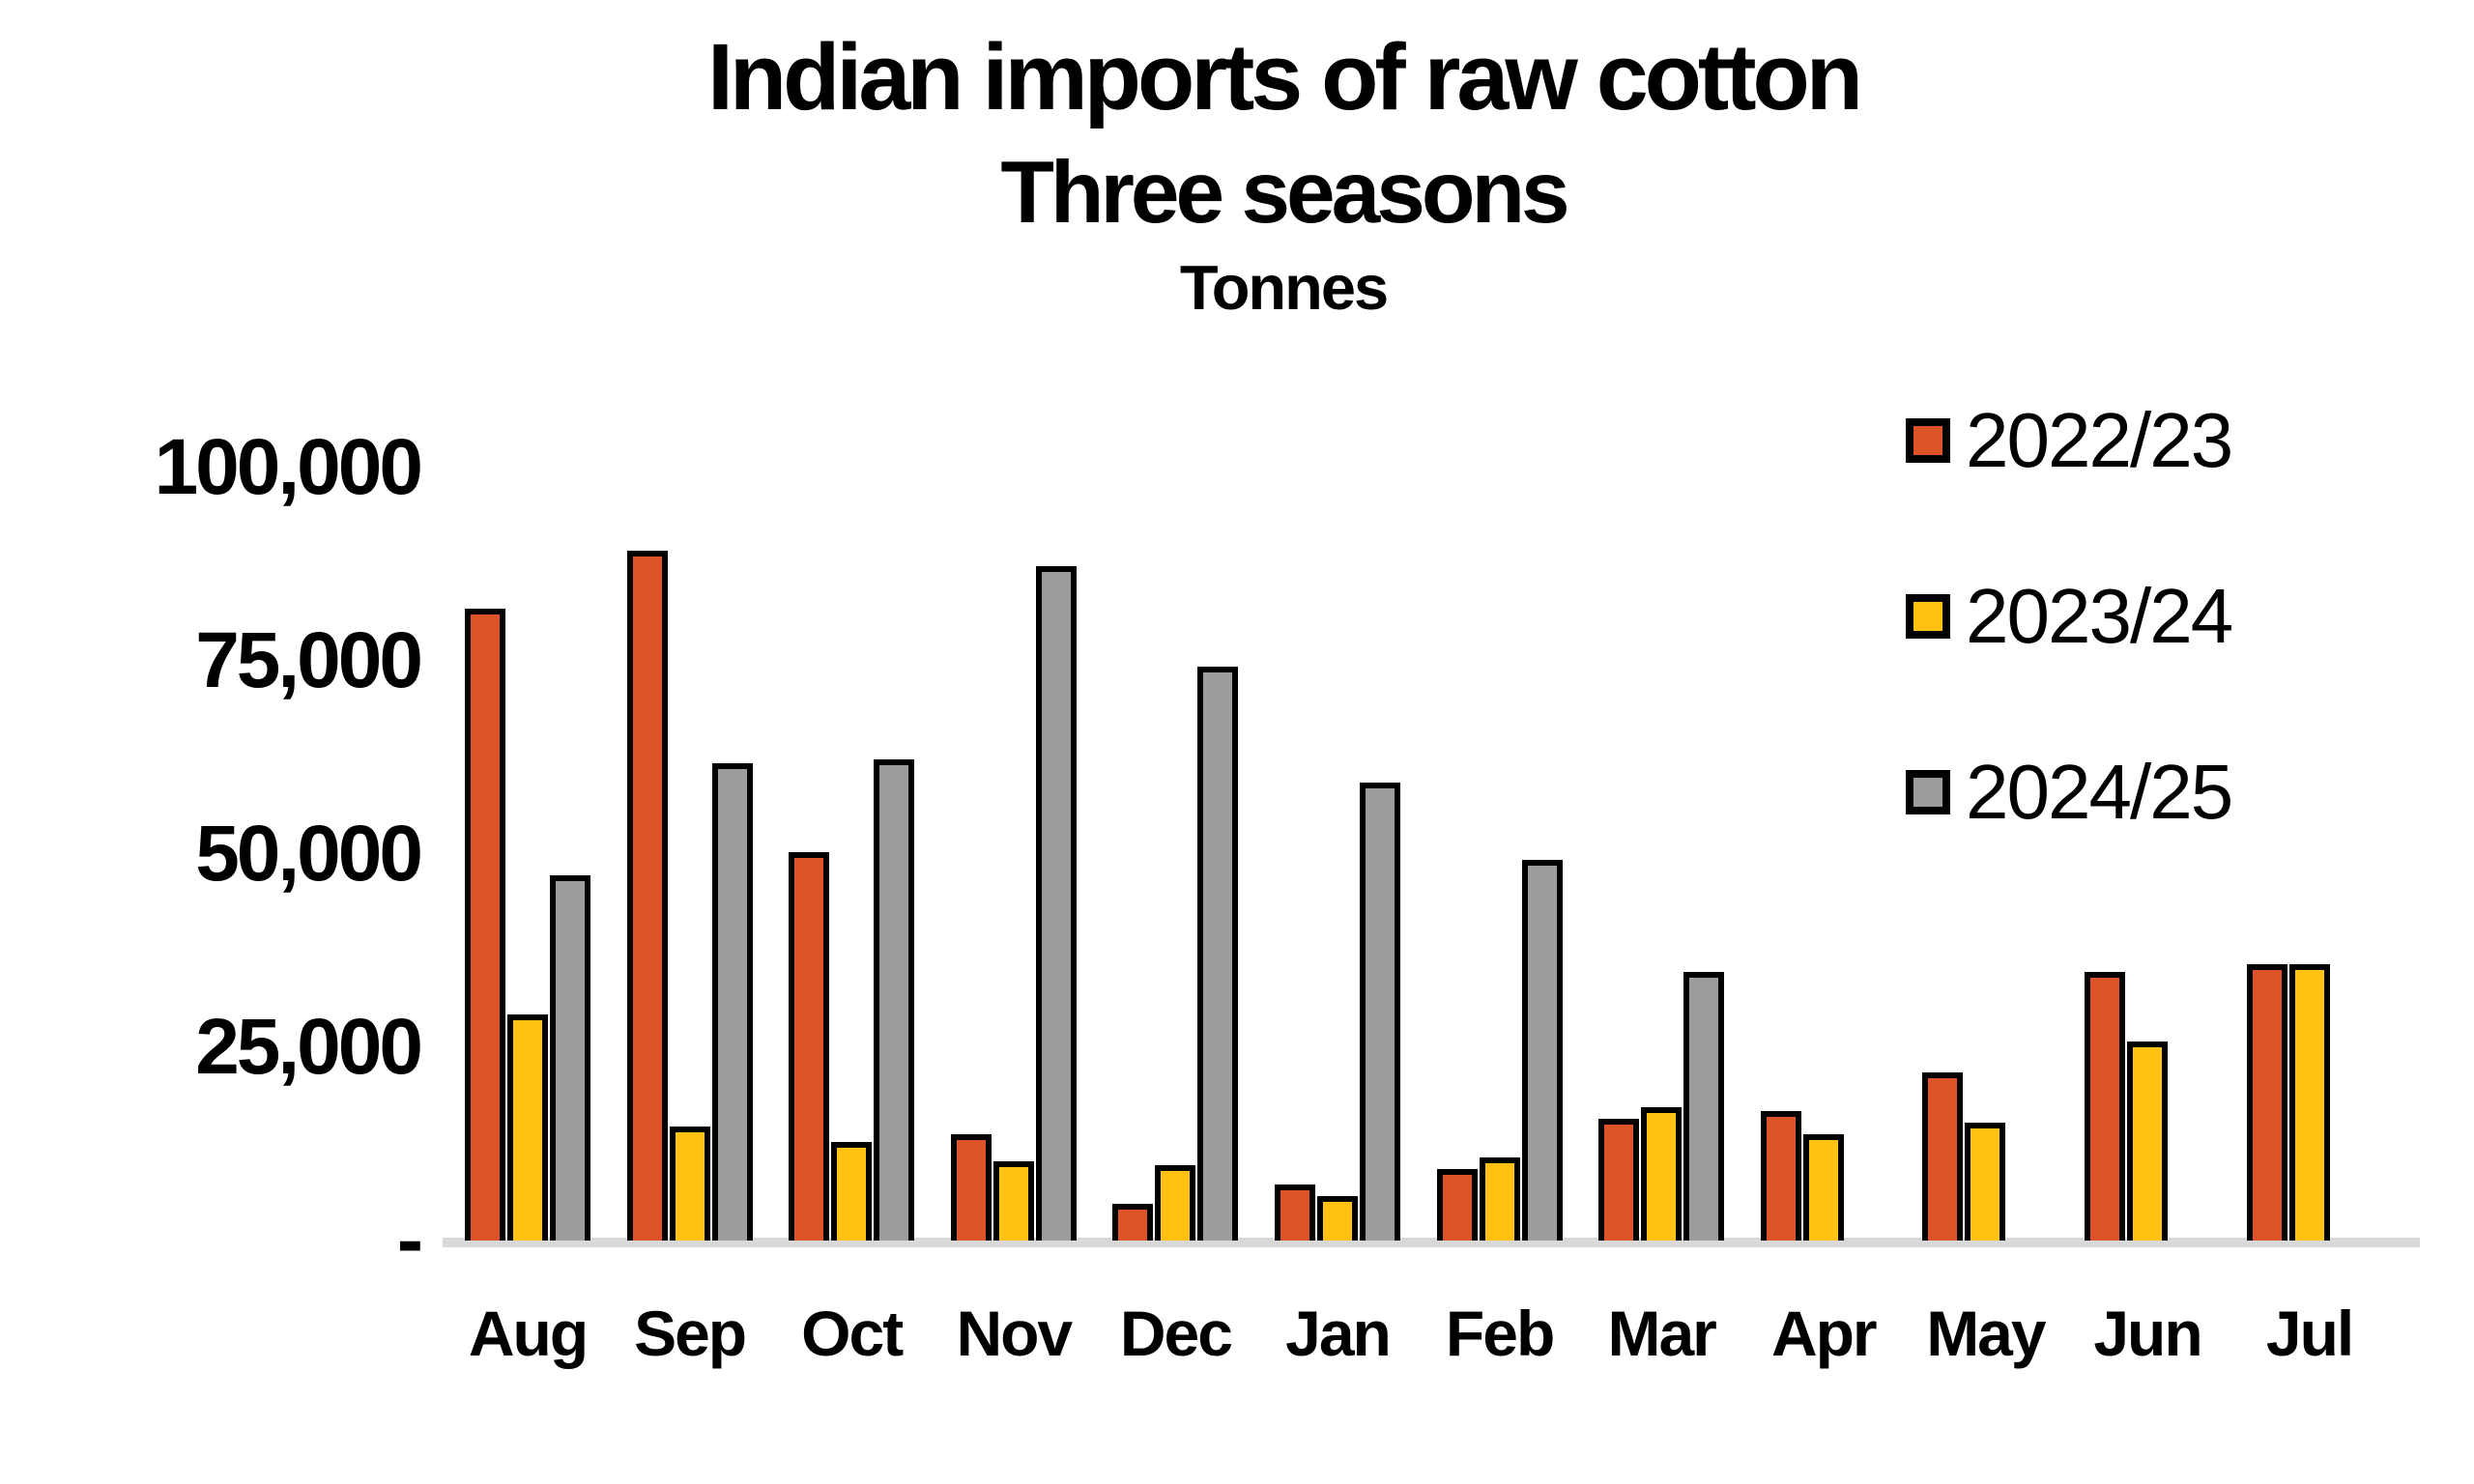 Image resolution: width=2474 pixels, height=1484 pixels. What do you see at coordinates (1986, 1334) in the screenshot?
I see `x-tick-label-may: May` at bounding box center [1986, 1334].